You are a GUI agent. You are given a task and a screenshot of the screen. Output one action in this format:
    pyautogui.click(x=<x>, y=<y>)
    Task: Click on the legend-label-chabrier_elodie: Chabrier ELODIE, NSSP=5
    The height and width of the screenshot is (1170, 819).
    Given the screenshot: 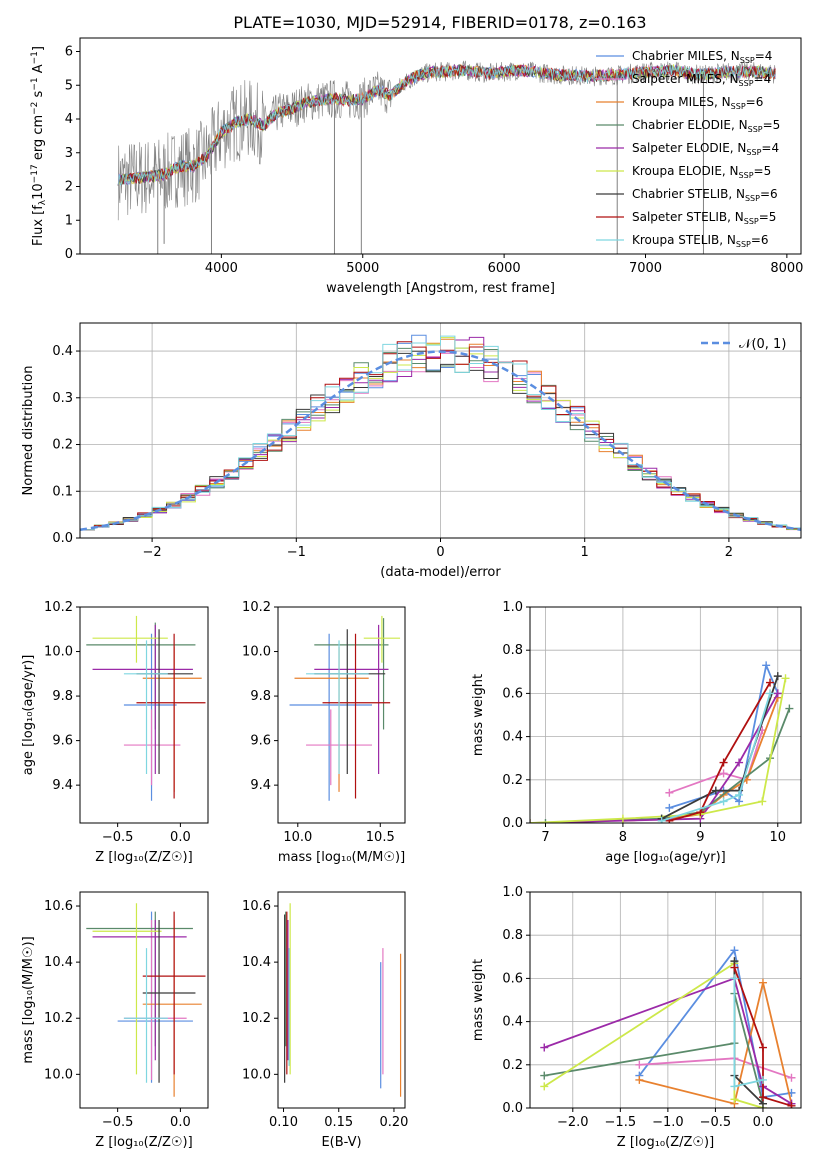 What is the action you would take?
    pyautogui.click(x=706, y=126)
    